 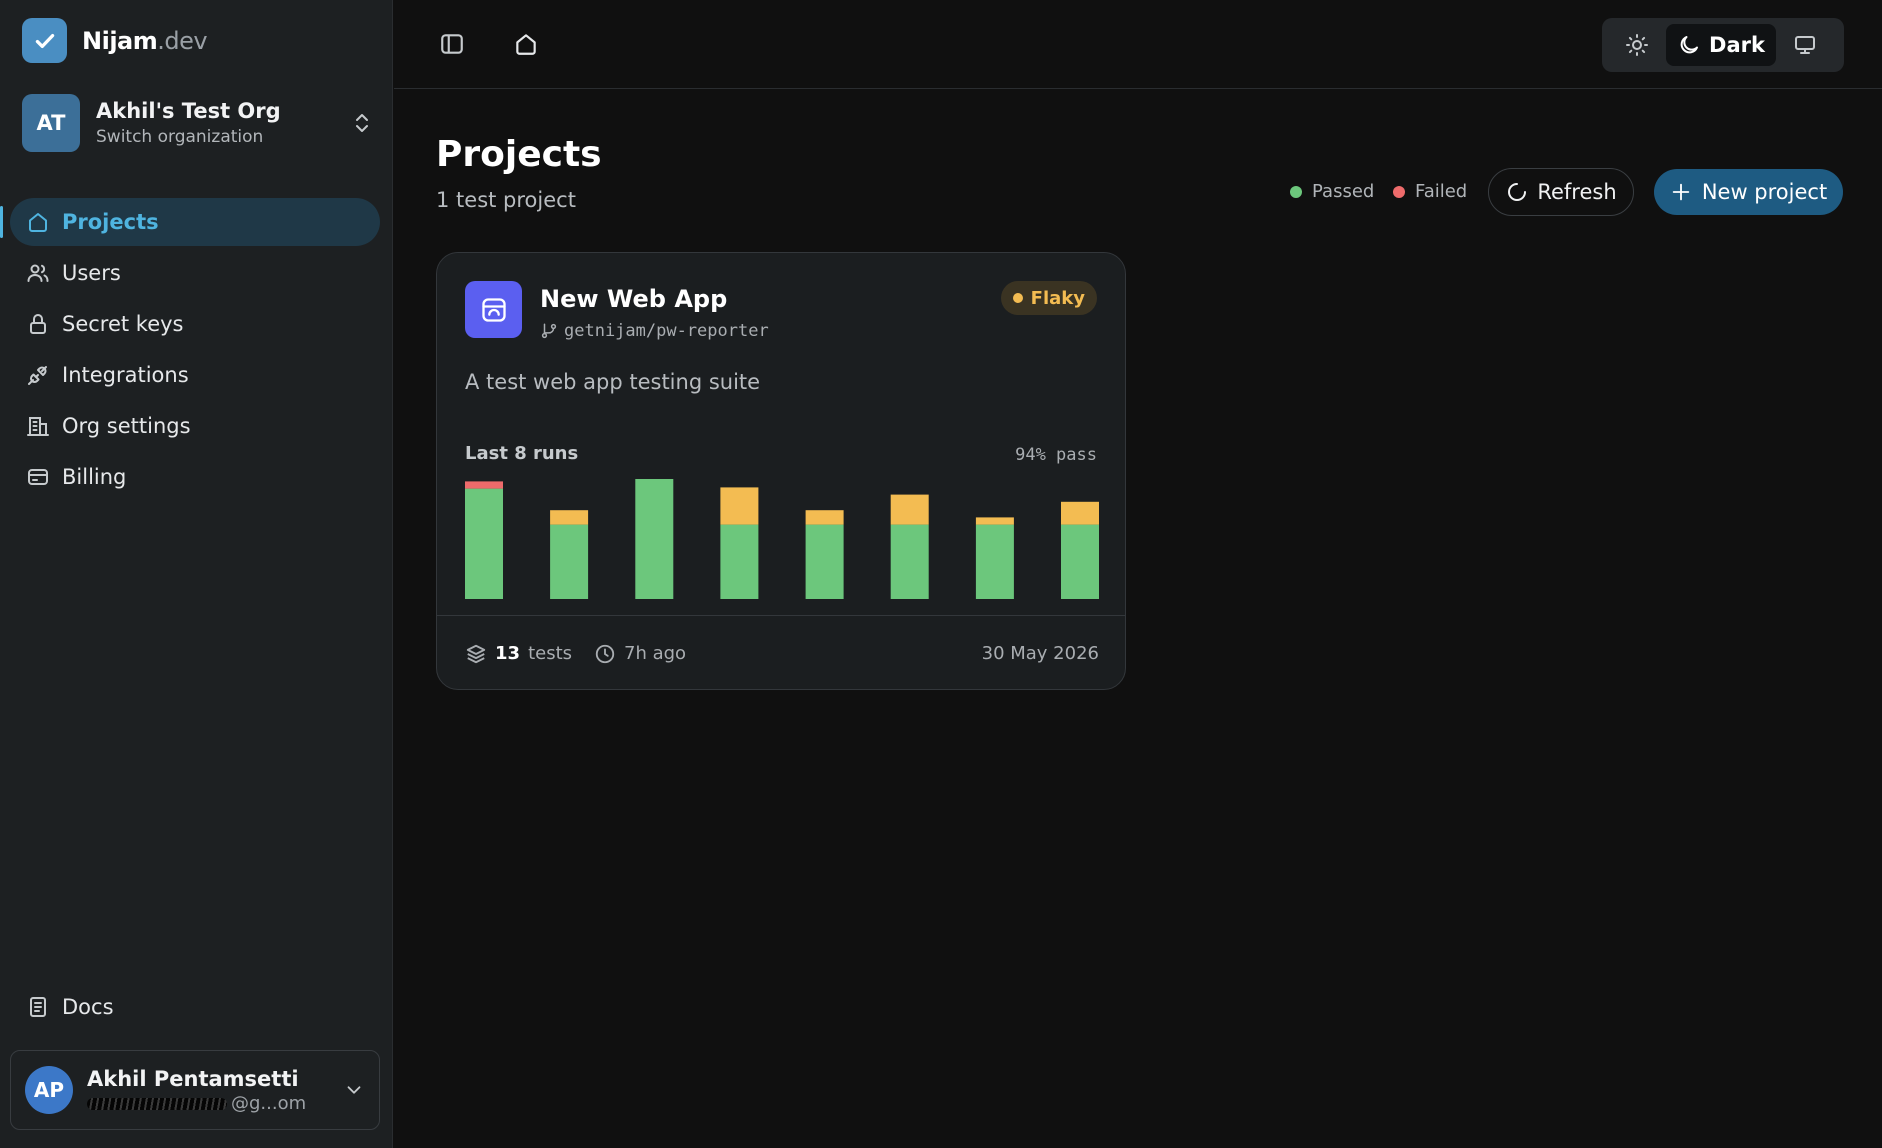 I want to click on status-badge-label: Flaky, so click(x=1057, y=298).